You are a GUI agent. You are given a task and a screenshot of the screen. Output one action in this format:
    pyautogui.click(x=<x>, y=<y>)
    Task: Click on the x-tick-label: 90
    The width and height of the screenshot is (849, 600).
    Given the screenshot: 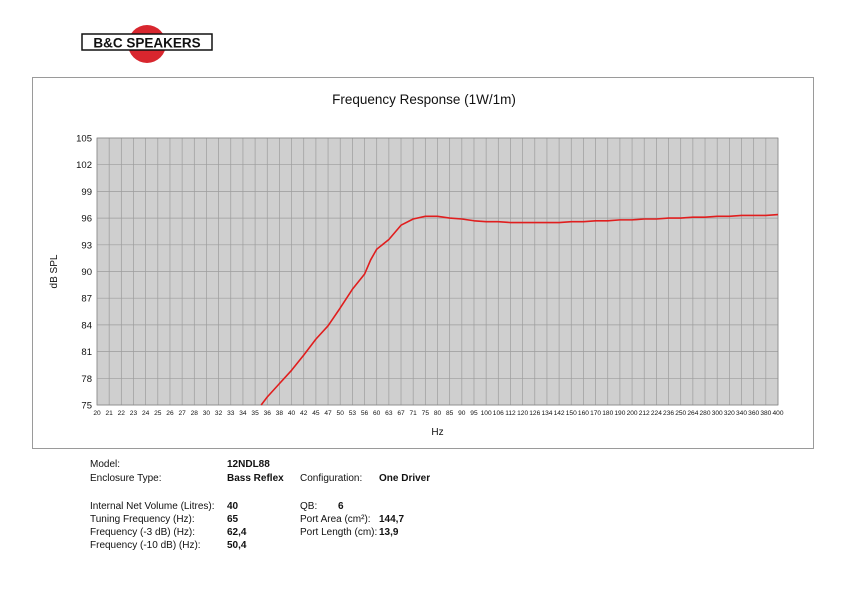 What is the action you would take?
    pyautogui.click(x=462, y=413)
    